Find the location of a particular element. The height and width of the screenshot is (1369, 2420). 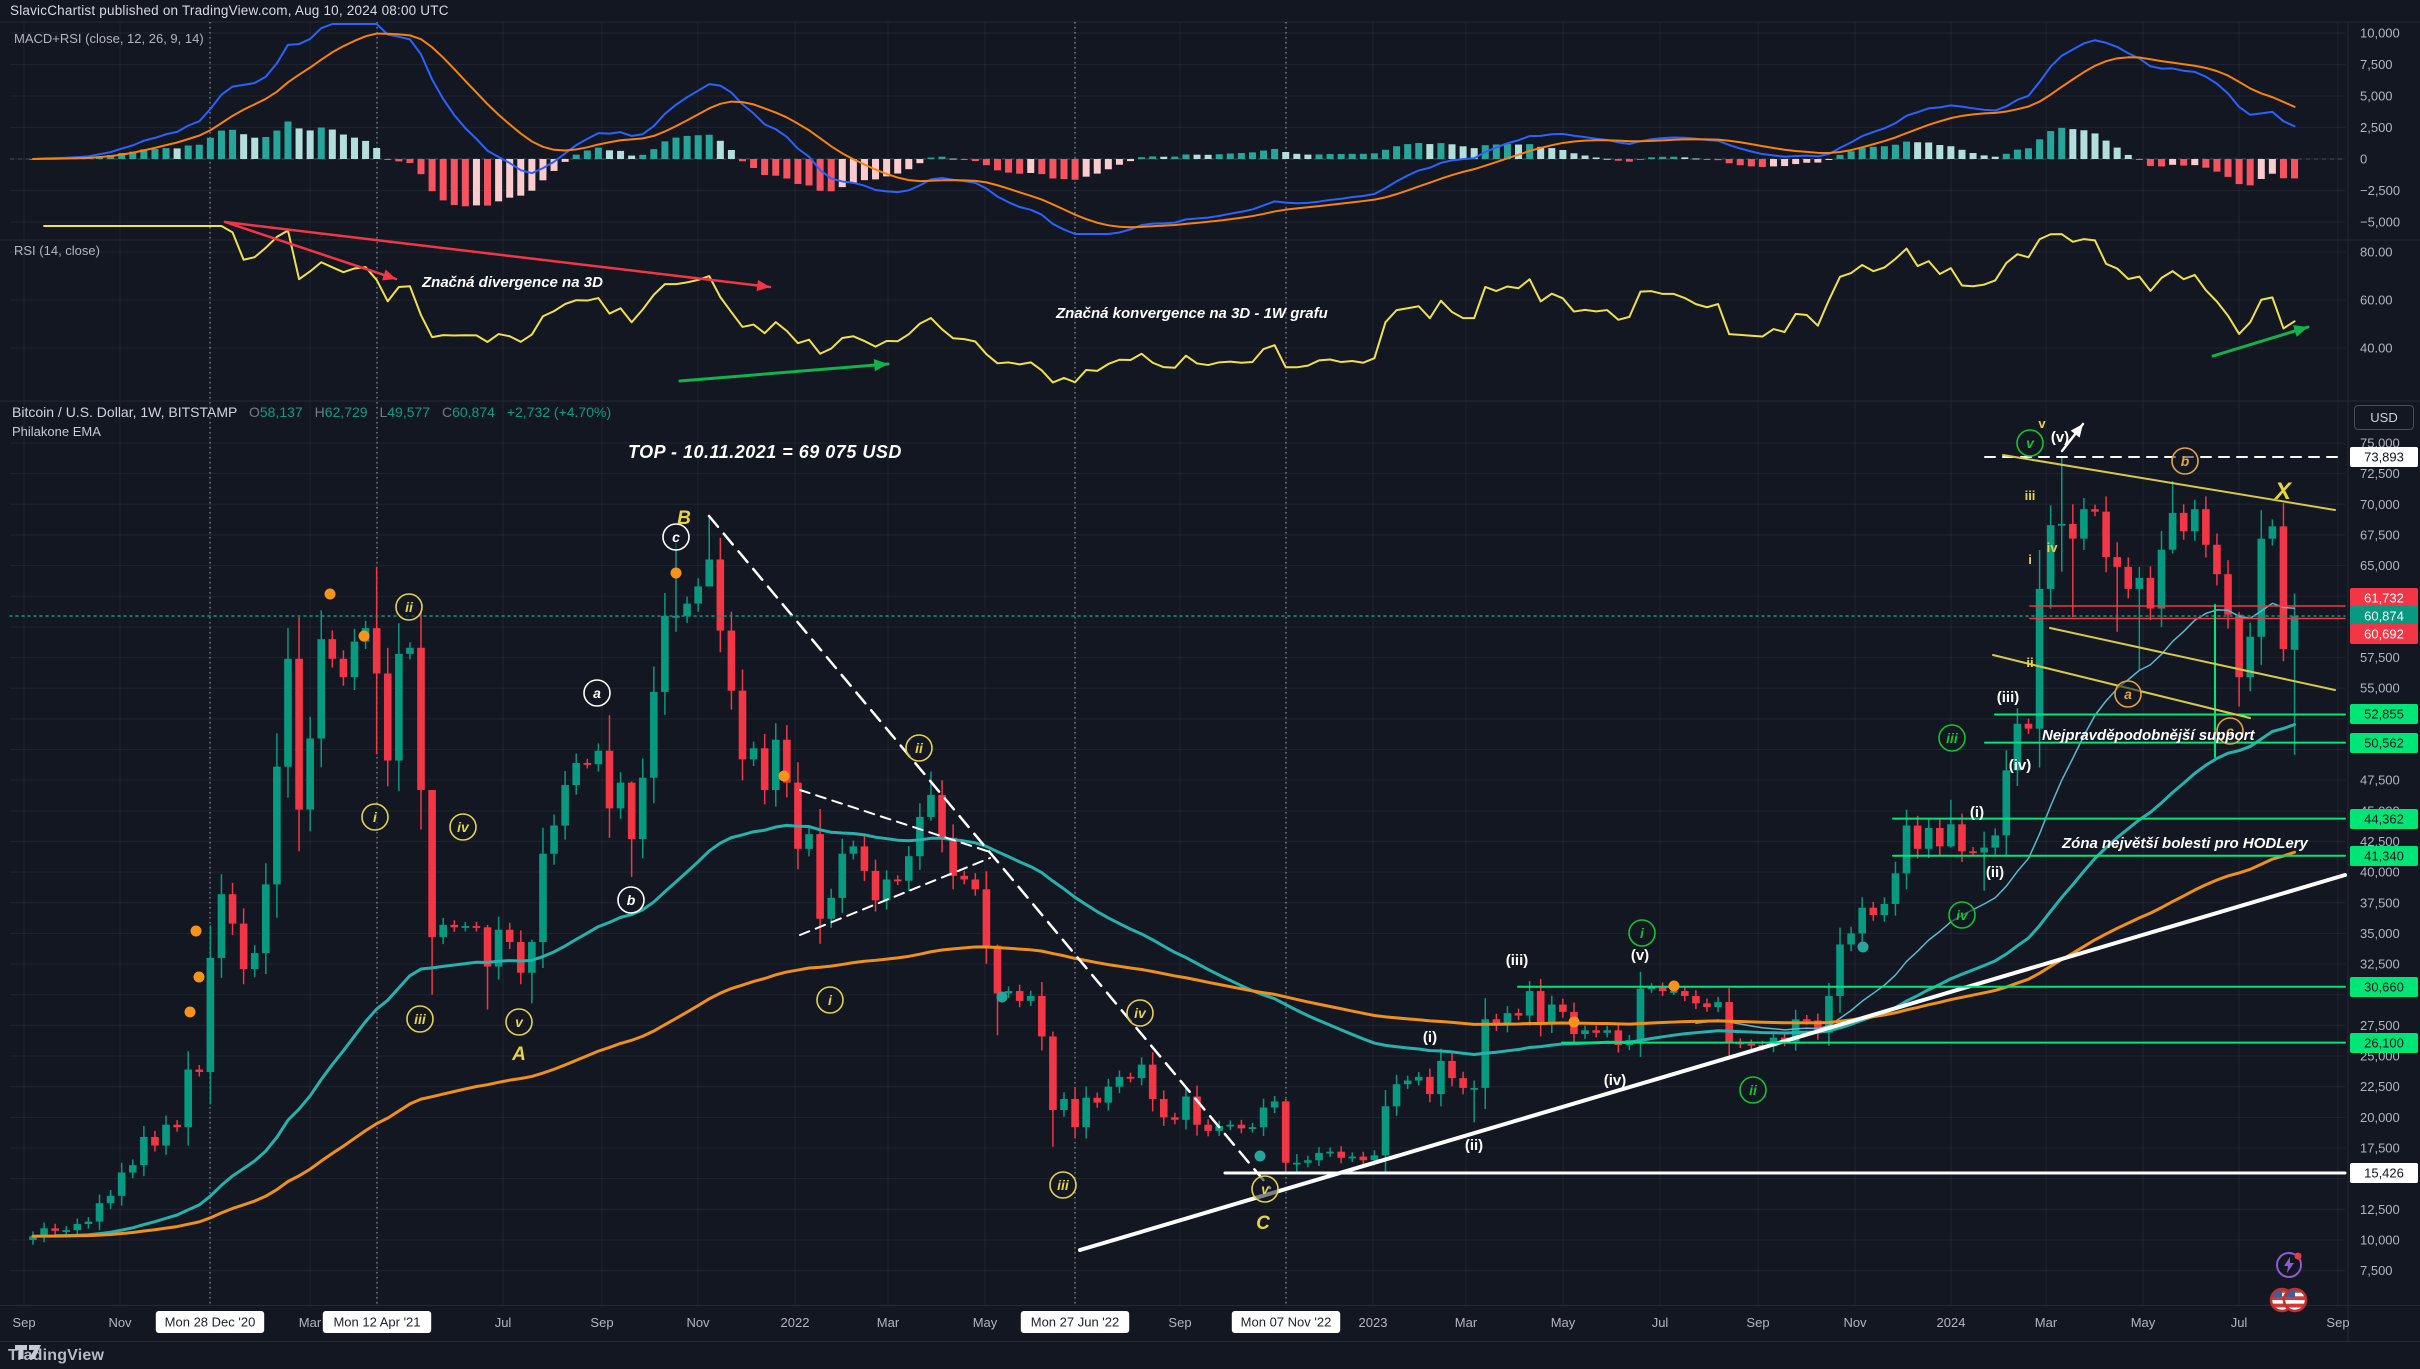

economic-event-icon is located at coordinates (2289, 1265).